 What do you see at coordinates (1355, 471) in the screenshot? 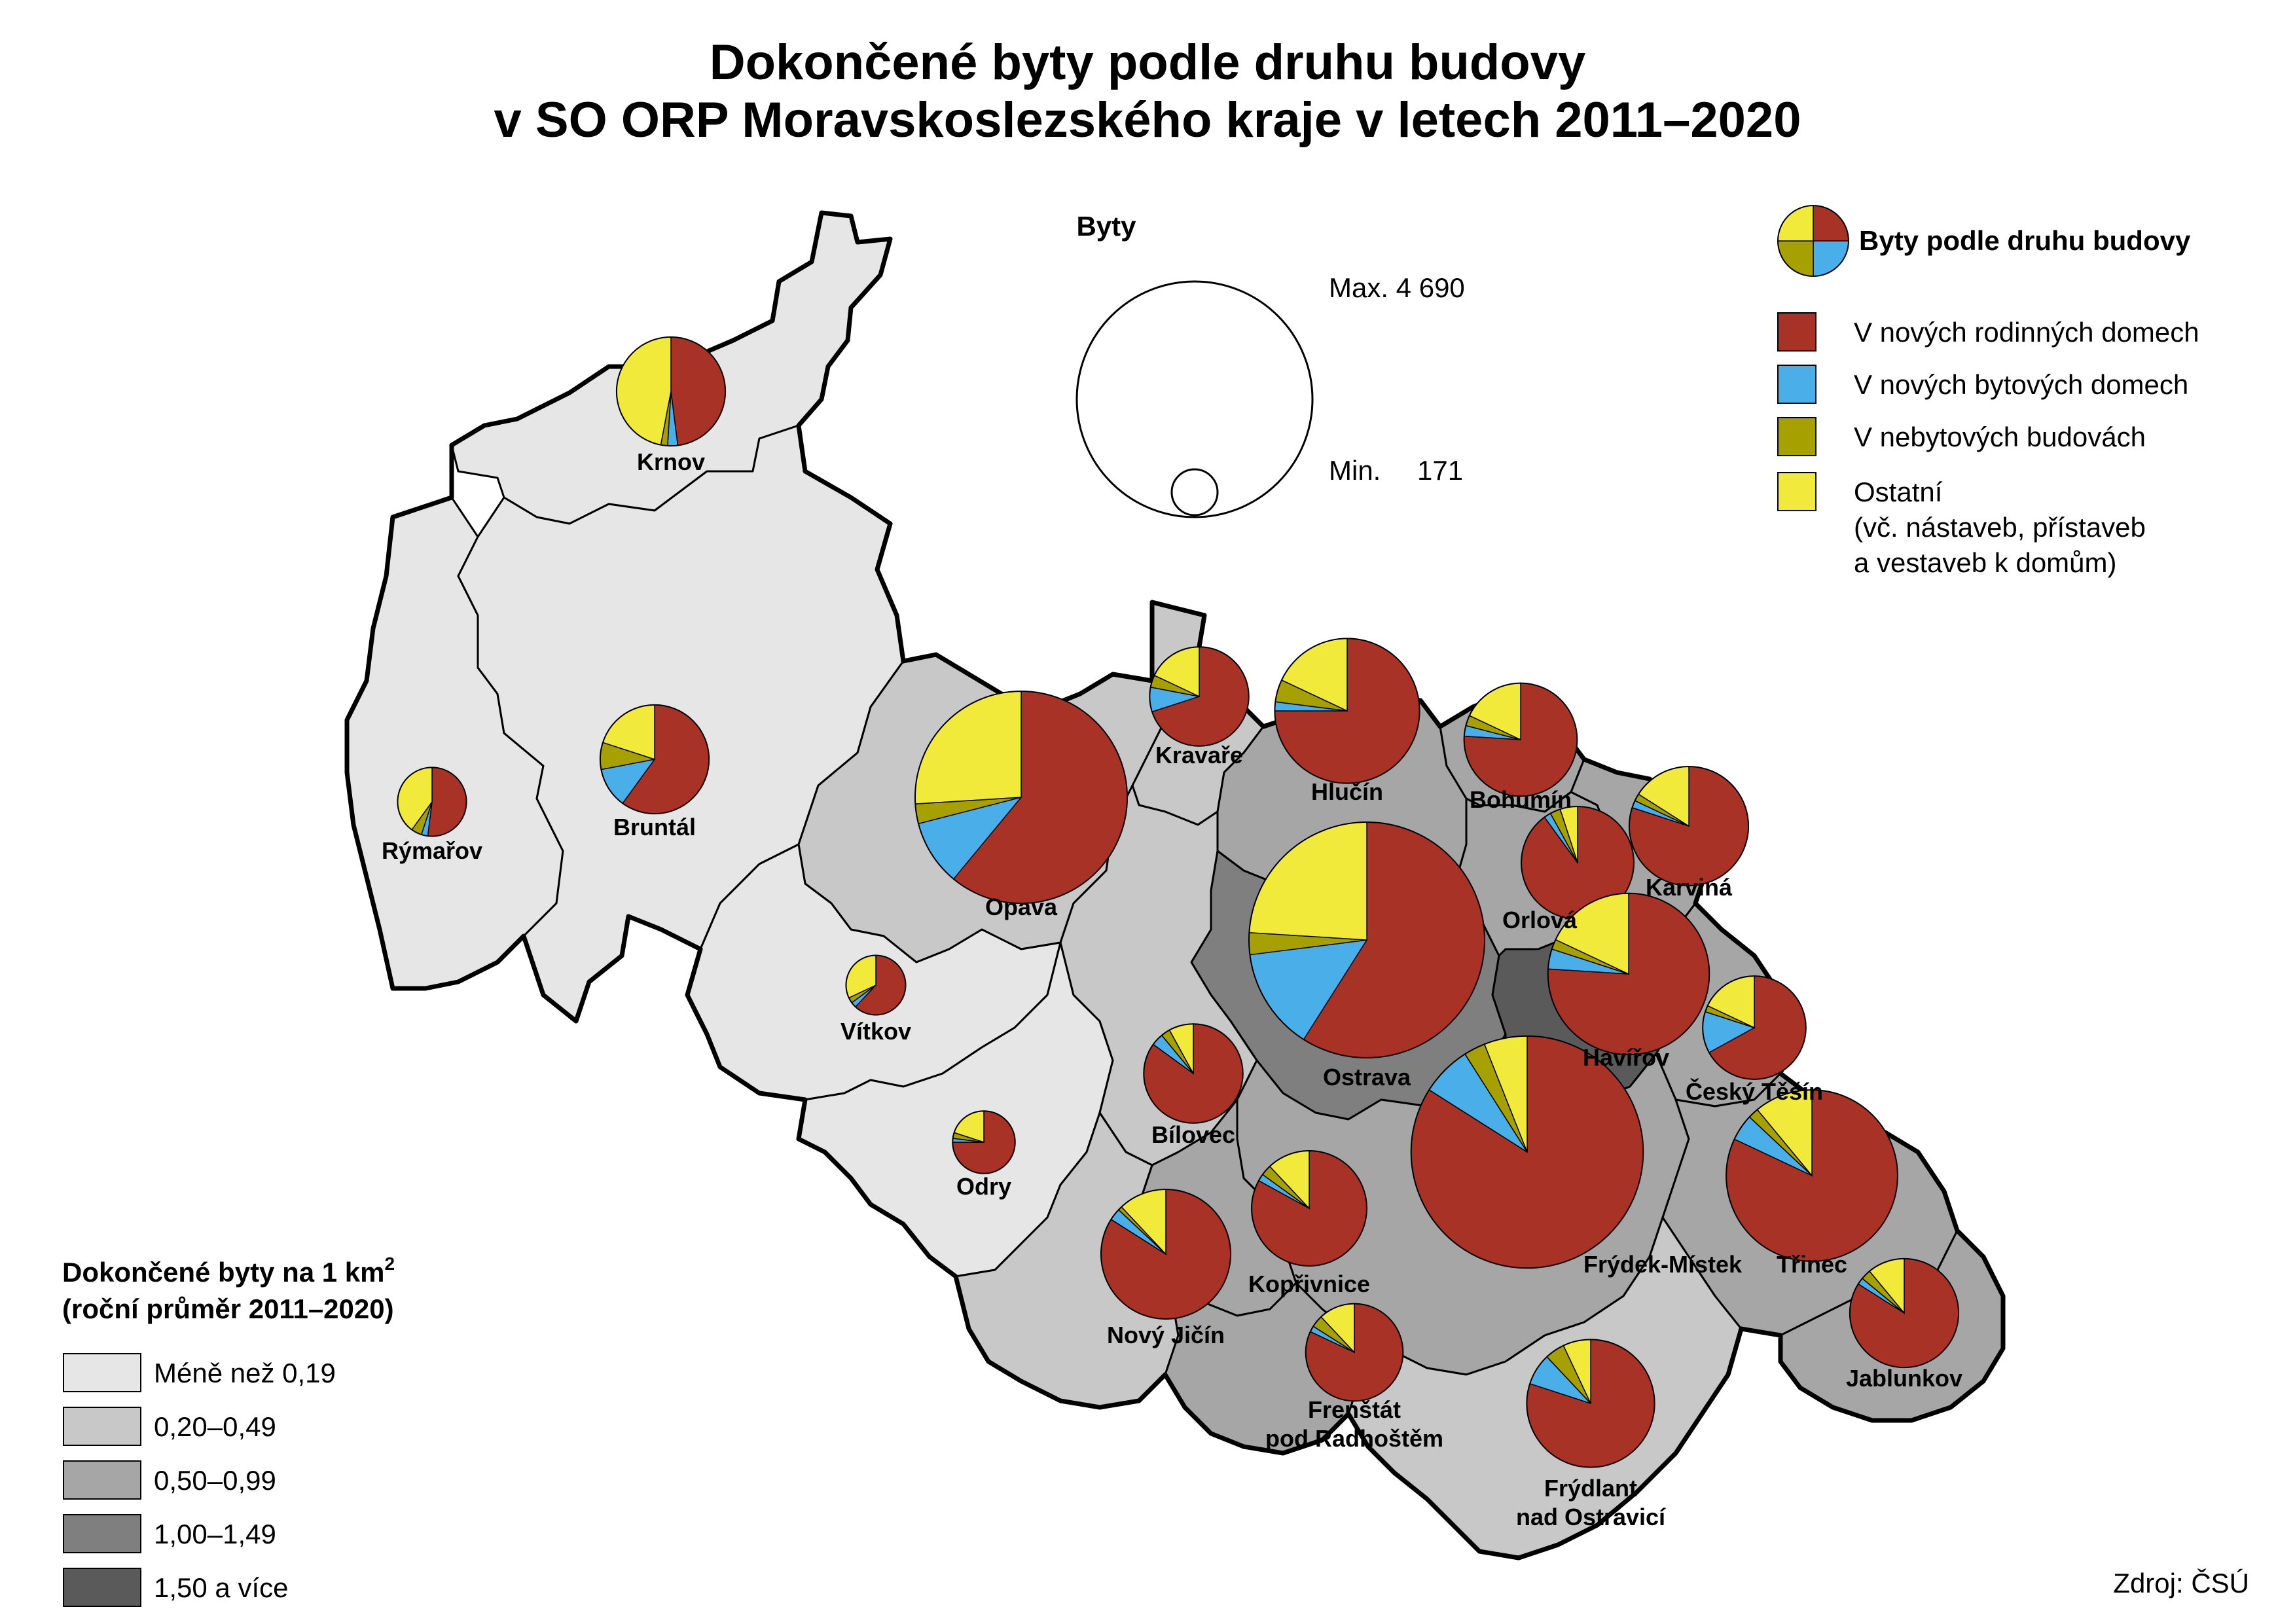
I see `size-legend-min-label: Min.` at bounding box center [1355, 471].